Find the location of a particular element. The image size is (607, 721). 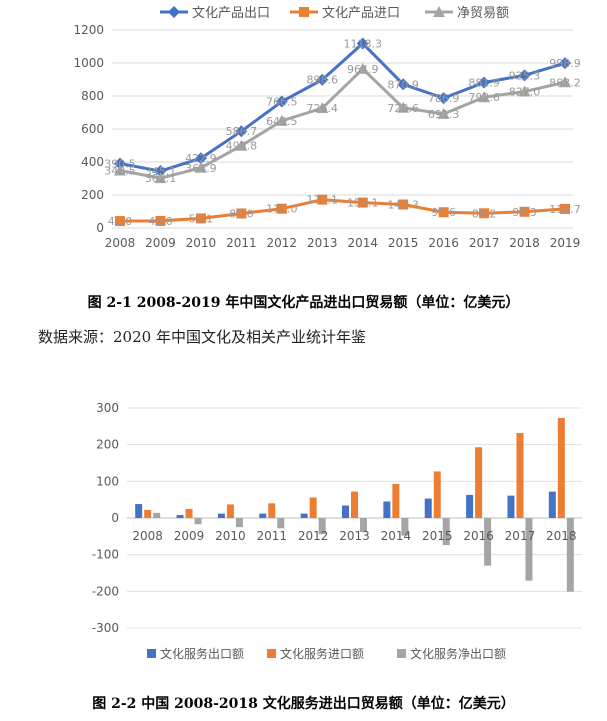

line-data-label: 586.7 is located at coordinates (242, 131).